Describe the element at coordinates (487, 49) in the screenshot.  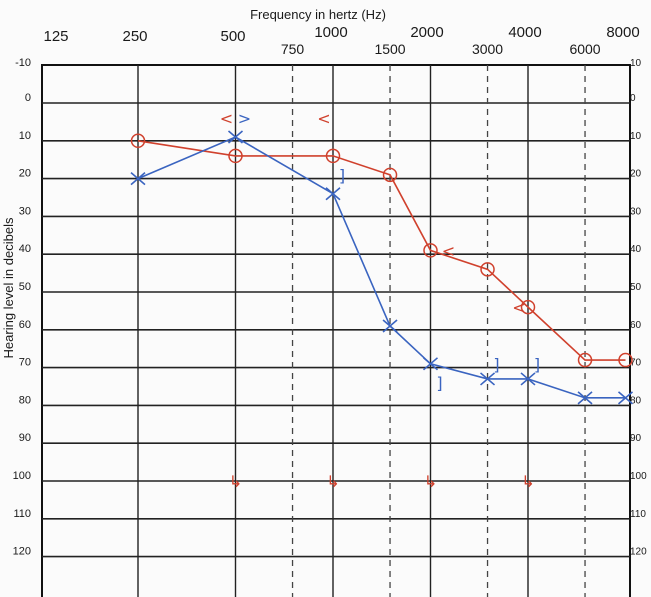
I see `x-tick-label-mid: 3000` at that location.